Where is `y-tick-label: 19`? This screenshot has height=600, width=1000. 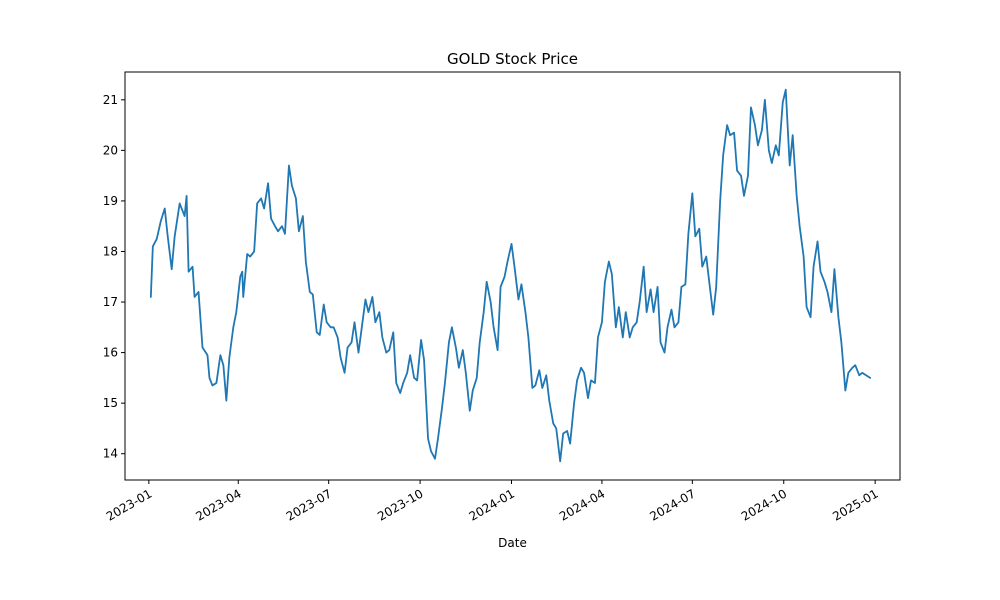 y-tick-label: 19 is located at coordinates (110, 201).